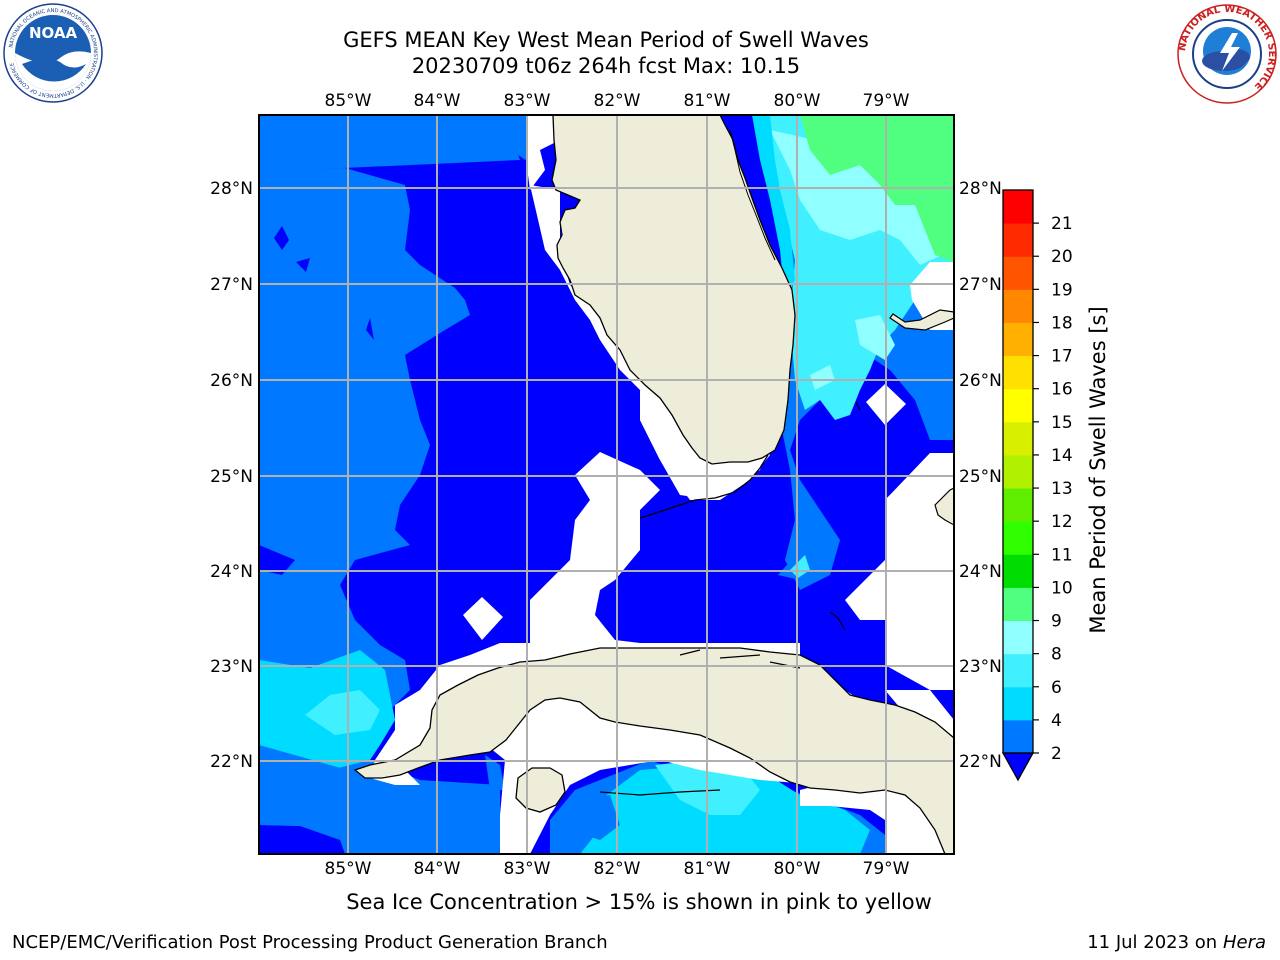  I want to click on colorbar-tick-label: 19, so click(1062, 290).